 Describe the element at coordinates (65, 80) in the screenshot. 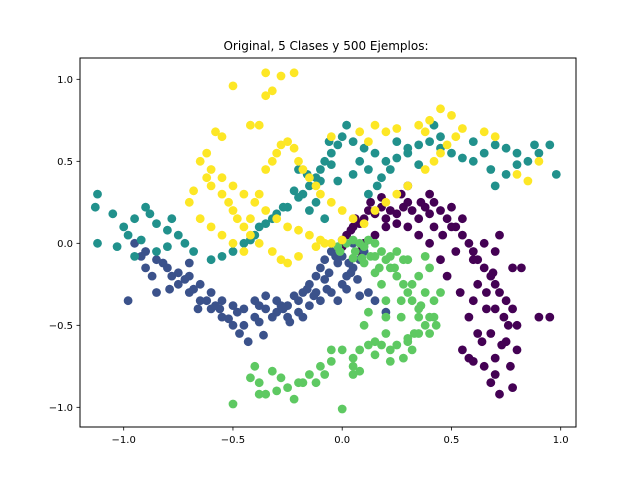

I see `y-tick-label: 1.0` at that location.